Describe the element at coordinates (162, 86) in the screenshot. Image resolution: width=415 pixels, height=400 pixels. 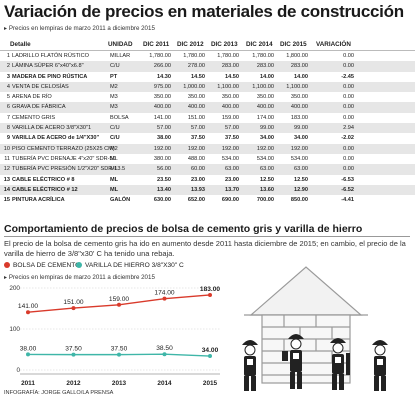
I see `row-value: 975.00` at that location.